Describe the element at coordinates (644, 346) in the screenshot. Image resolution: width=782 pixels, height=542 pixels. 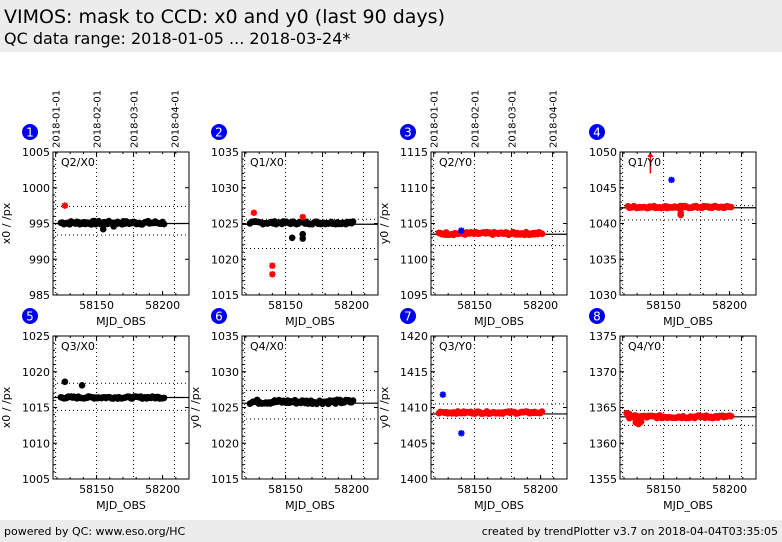
I see `panel-title: Q4/Y0` at that location.